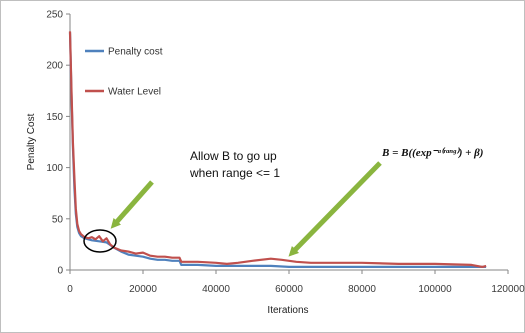 The height and width of the screenshot is (333, 525). Describe the element at coordinates (70, 289) in the screenshot. I see `x-tick-label: 0` at that location.